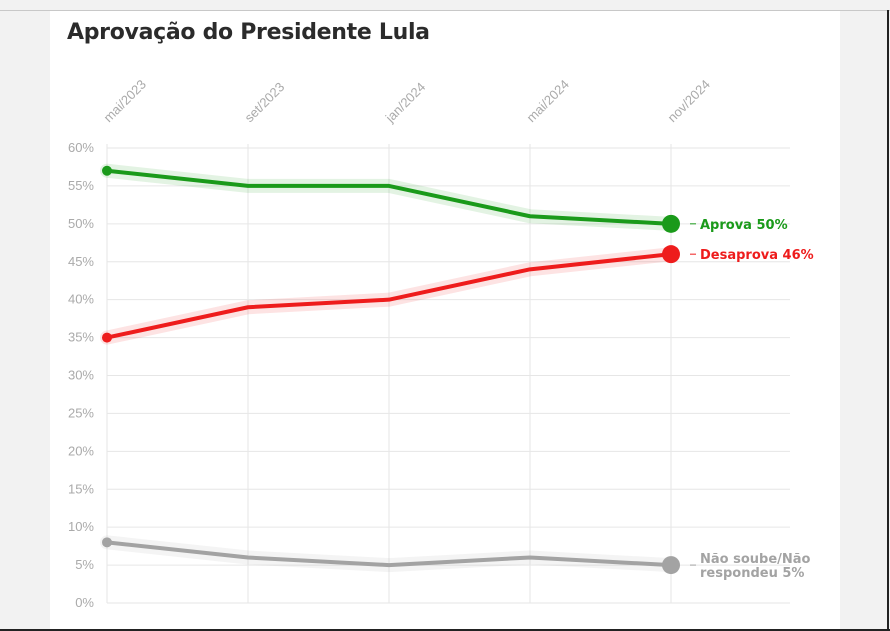  What do you see at coordinates (81, 412) in the screenshot?
I see `y-tick-label: 25%` at bounding box center [81, 412].